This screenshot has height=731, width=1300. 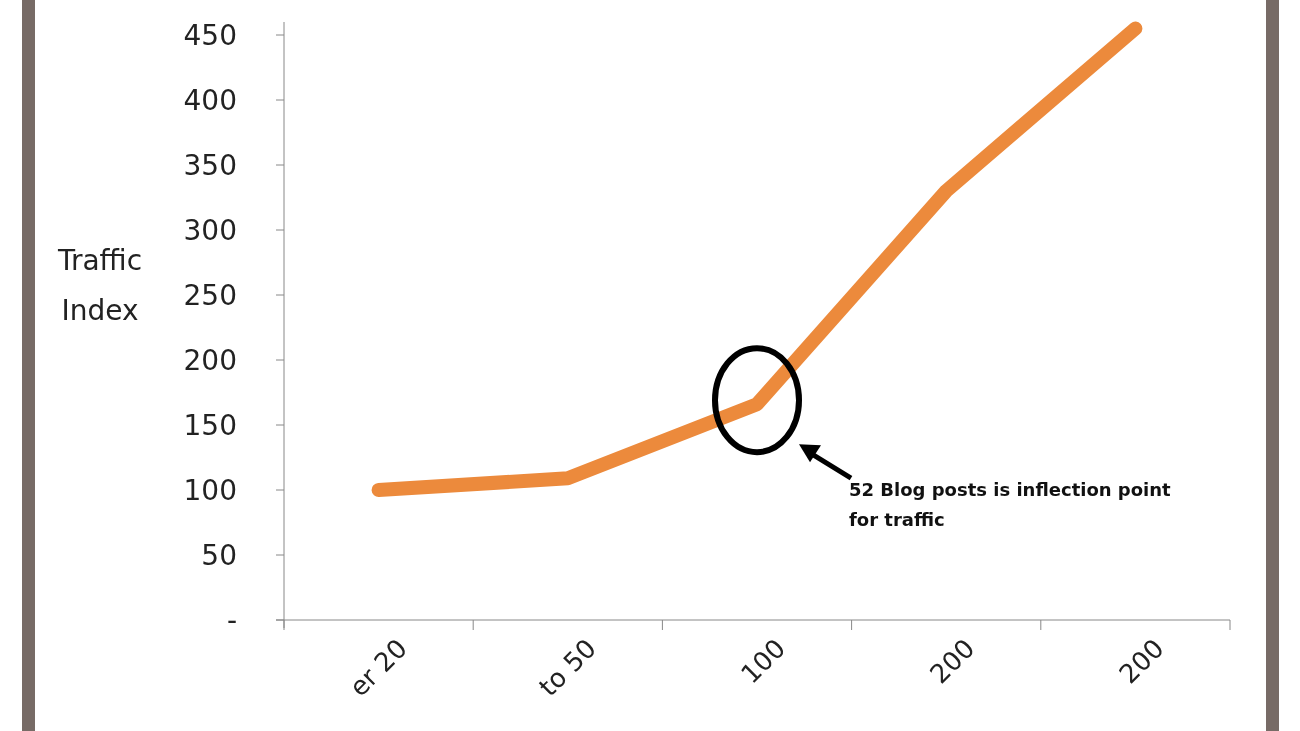 What do you see at coordinates (1010, 505) in the screenshot?
I see `annotation: 52 Blog posts is inflection point for traffic` at bounding box center [1010, 505].